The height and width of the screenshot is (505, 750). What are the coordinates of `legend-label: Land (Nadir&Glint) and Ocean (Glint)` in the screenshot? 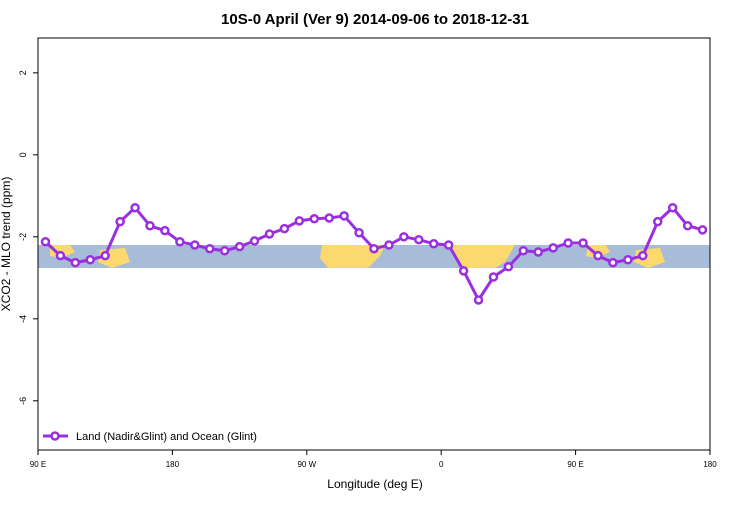 It's located at (166, 437).